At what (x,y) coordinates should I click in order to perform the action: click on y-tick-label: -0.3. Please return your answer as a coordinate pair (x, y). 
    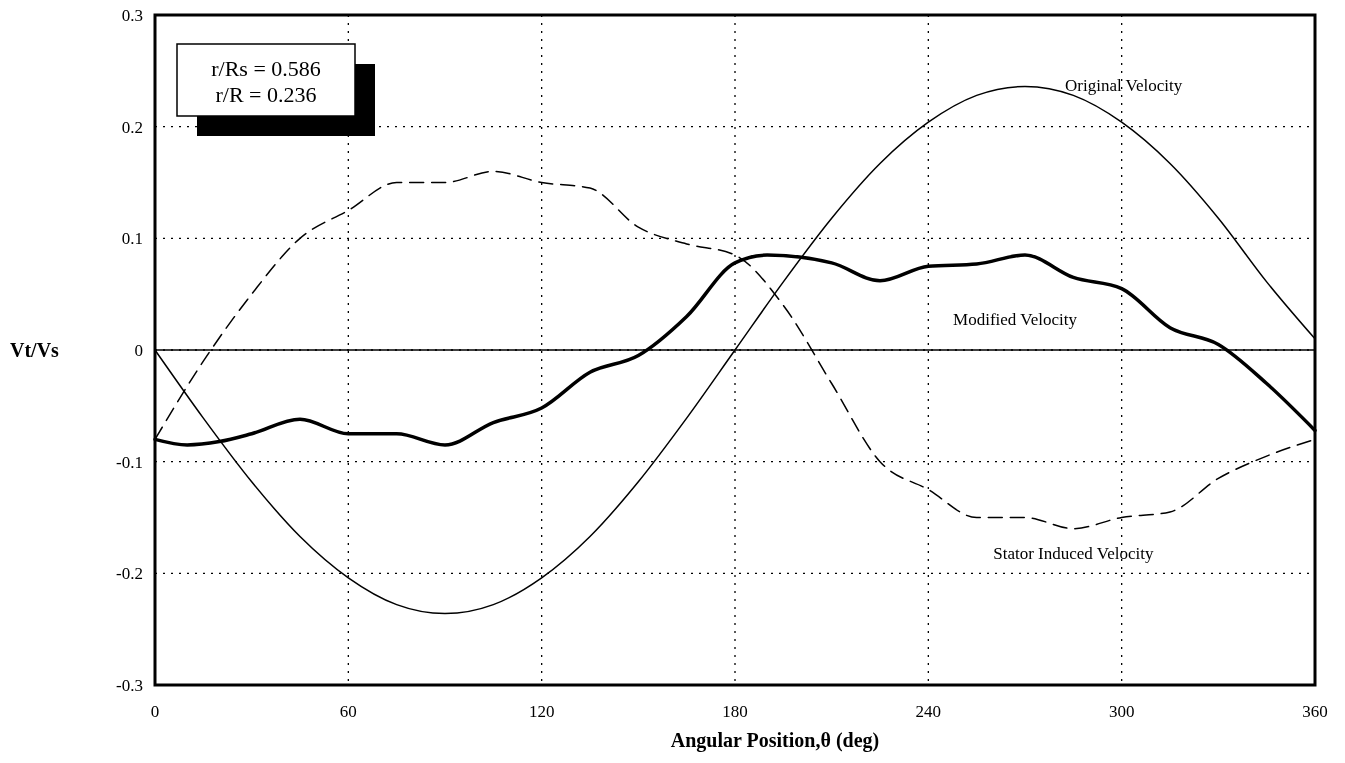
    Looking at the image, I should click on (129, 685).